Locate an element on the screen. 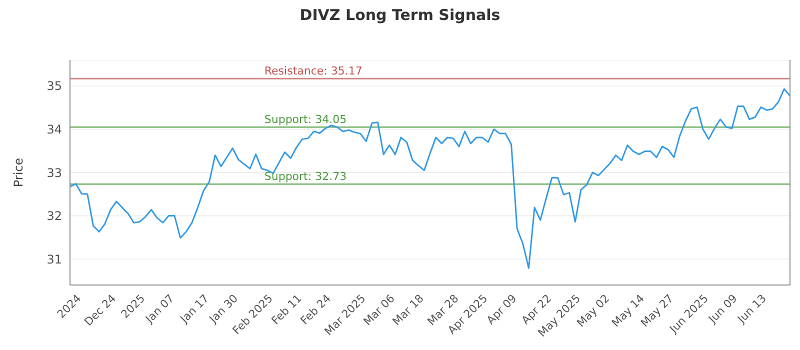  ref-line-label: Resistance: 35.17 is located at coordinates (313, 71).